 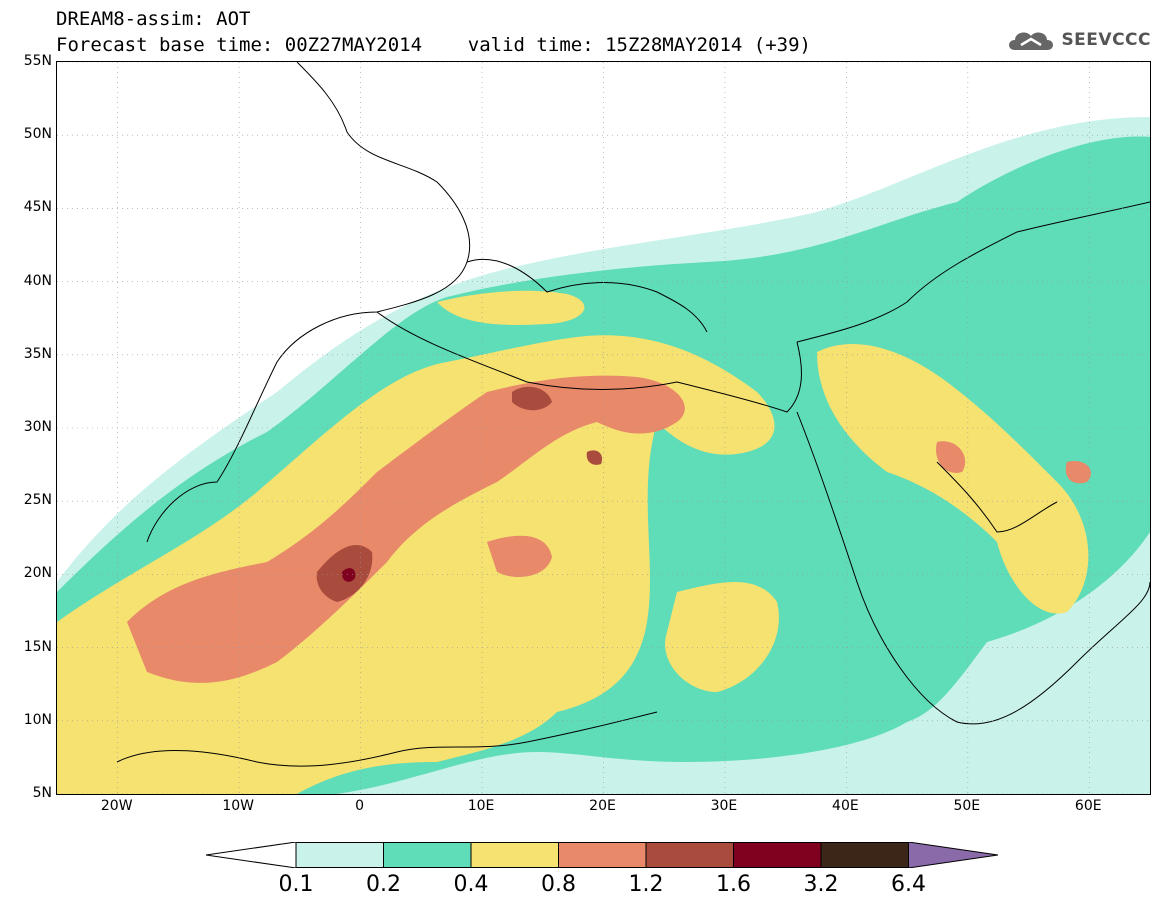 I want to click on map-title: DREAM8-assim: AOT, so click(x=153, y=19).